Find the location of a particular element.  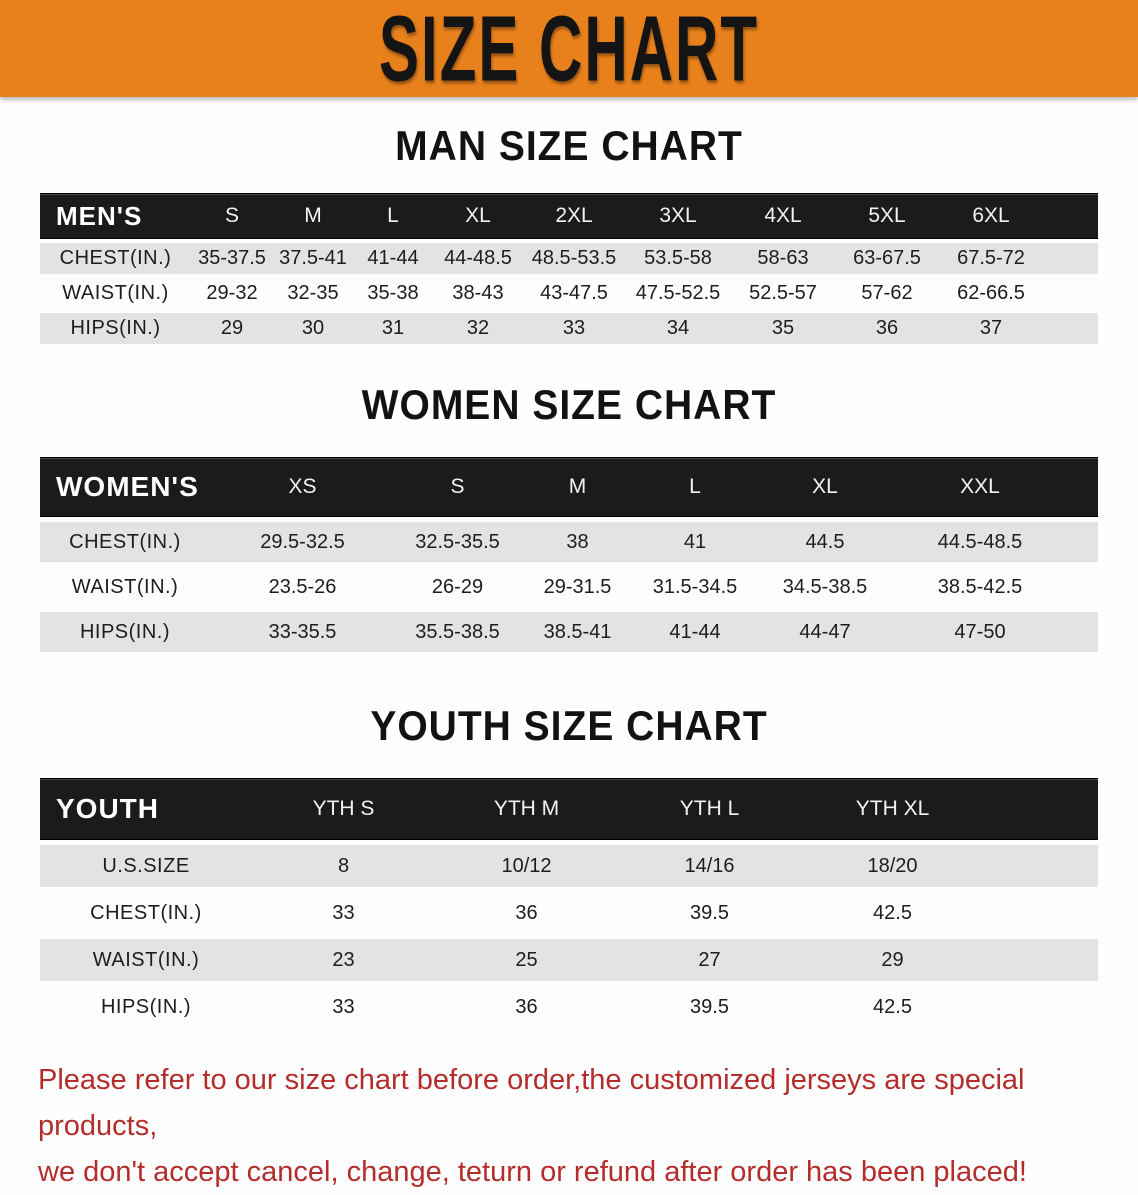

measurement-value: 44-47 is located at coordinates (825, 632).